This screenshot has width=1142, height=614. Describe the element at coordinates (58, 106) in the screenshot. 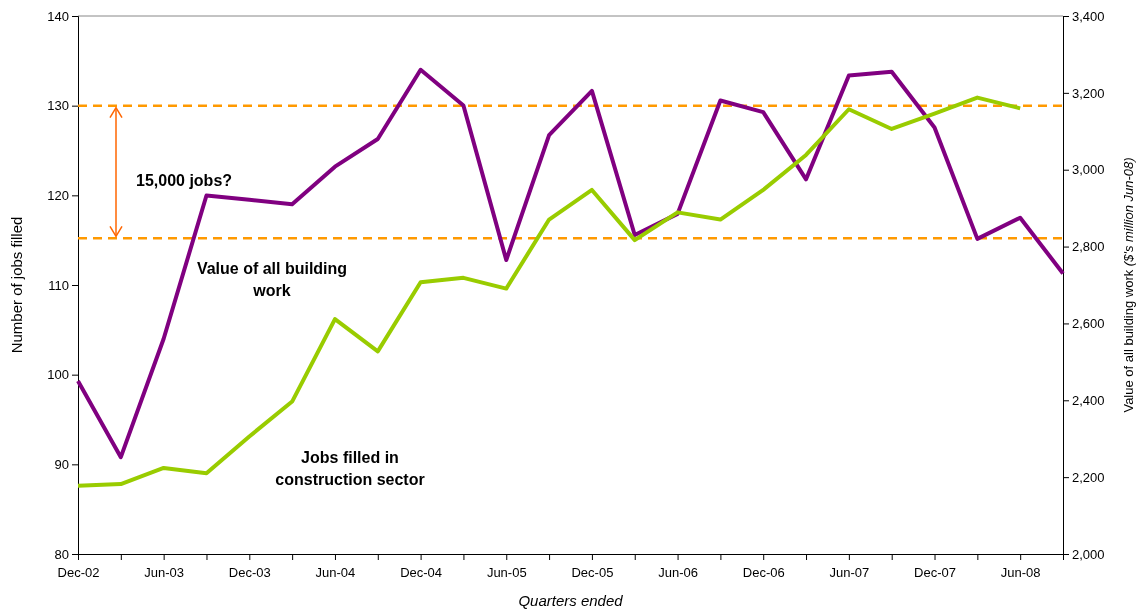

I see `y-tick-label: 130` at that location.